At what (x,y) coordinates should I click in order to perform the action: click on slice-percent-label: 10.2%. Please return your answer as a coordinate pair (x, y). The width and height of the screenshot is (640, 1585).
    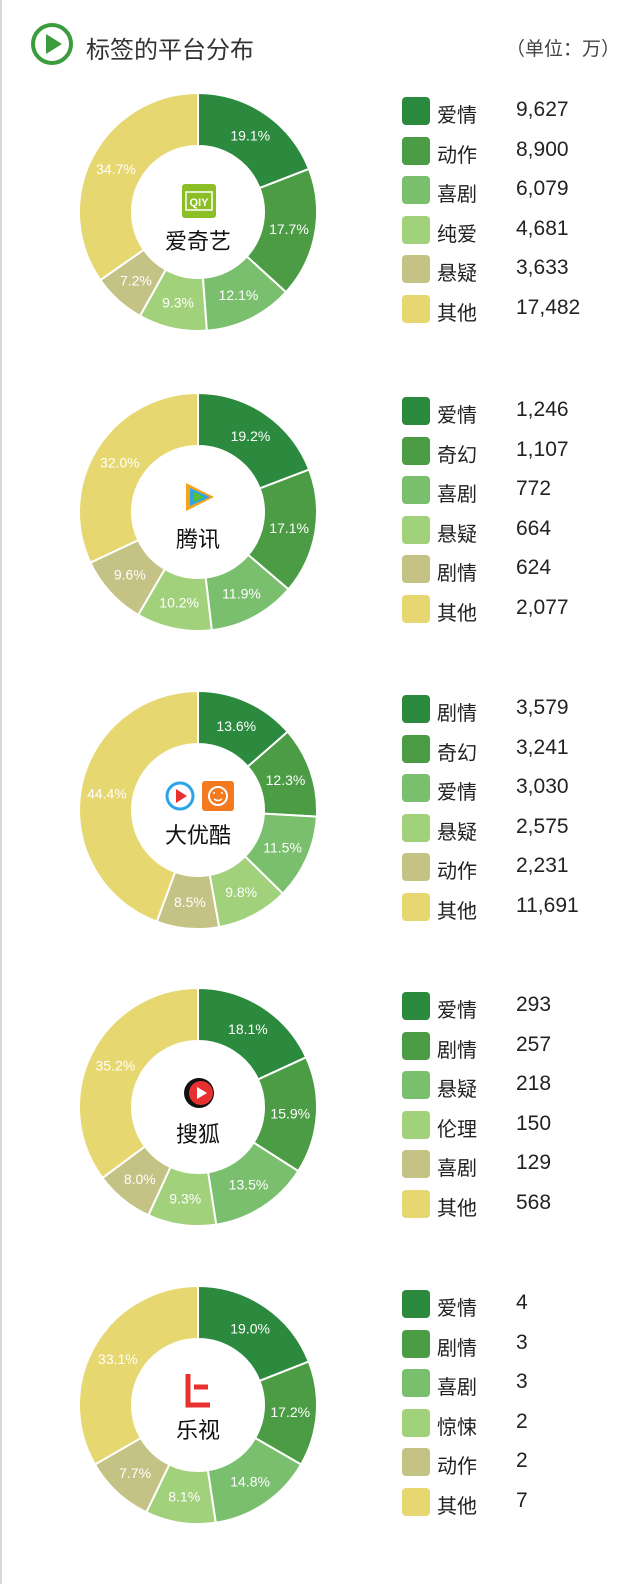
    Looking at the image, I should click on (179, 603).